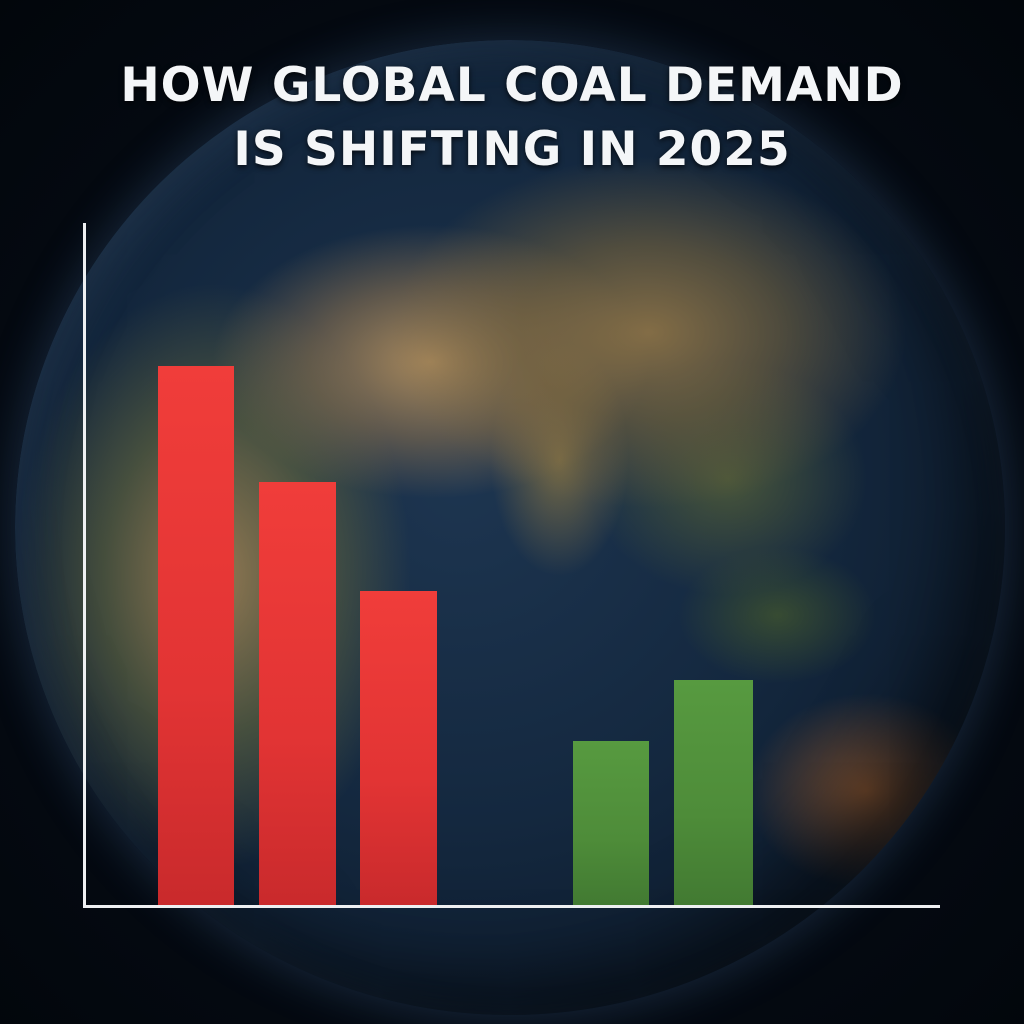 The width and height of the screenshot is (1024, 1024). What do you see at coordinates (196, 635) in the screenshot?
I see `bar-1-decline` at bounding box center [196, 635].